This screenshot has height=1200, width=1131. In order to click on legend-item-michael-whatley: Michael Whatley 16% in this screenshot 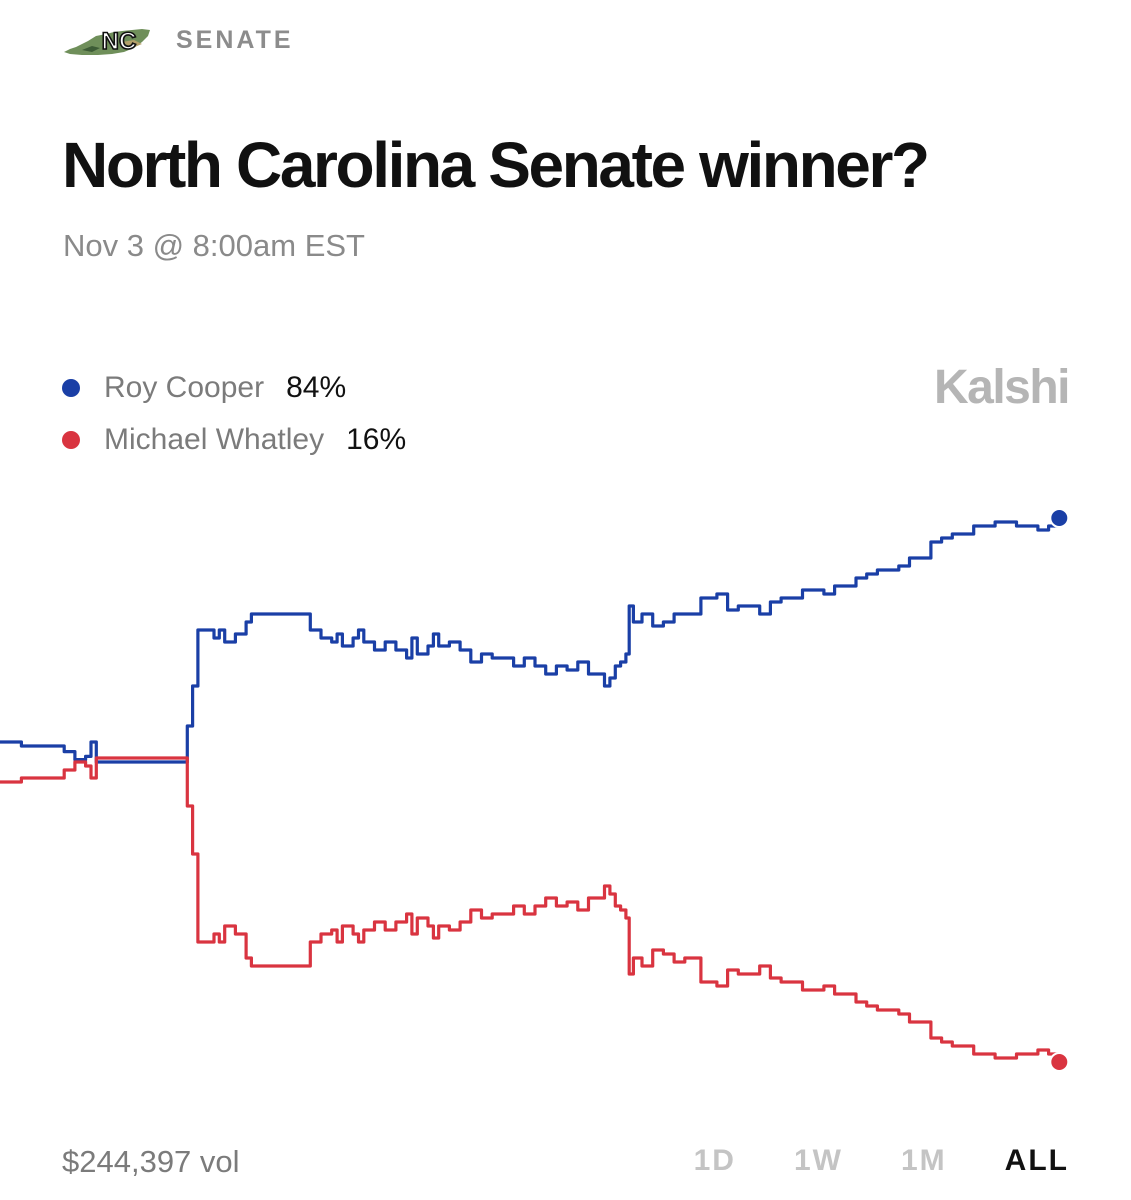, I will do `click(234, 440)`.